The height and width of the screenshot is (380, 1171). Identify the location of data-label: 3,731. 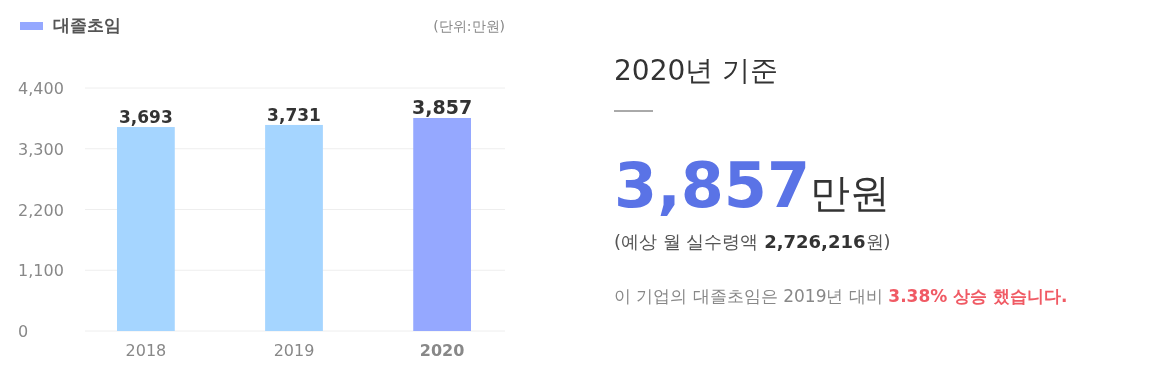
(294, 114).